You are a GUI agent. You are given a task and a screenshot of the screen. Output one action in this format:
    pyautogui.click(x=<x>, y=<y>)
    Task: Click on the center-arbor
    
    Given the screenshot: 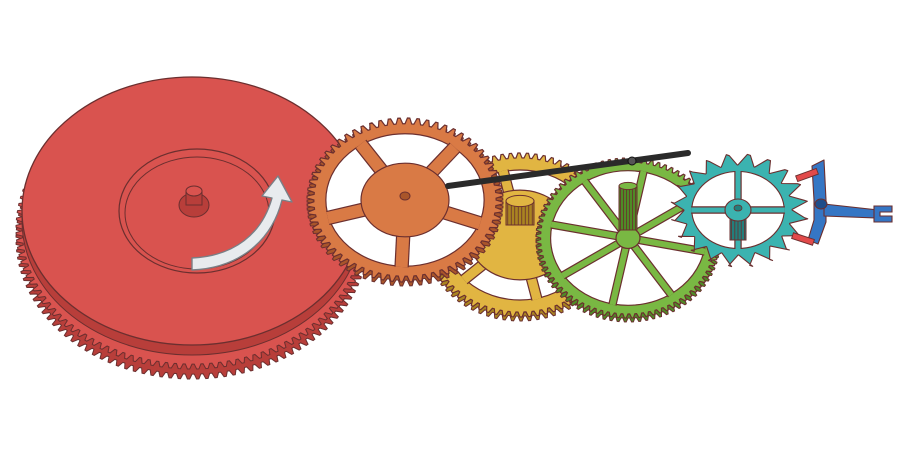 What is the action you would take?
    pyautogui.click(x=405, y=196)
    